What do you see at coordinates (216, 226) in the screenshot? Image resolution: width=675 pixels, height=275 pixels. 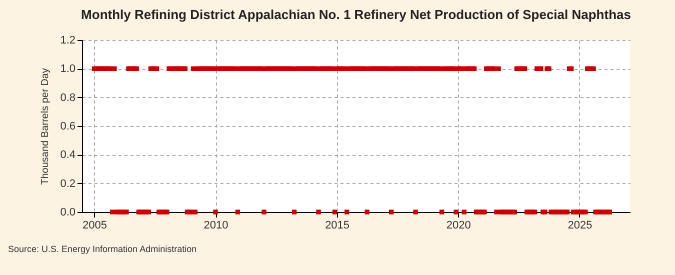 I see `x-tick-label: 2010` at bounding box center [216, 226].